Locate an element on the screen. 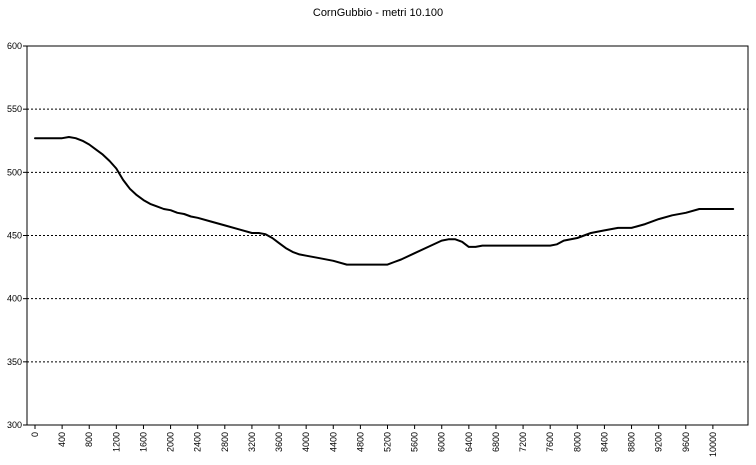 The width and height of the screenshot is (756, 465). x-tick-label: 7200 is located at coordinates (523, 442).